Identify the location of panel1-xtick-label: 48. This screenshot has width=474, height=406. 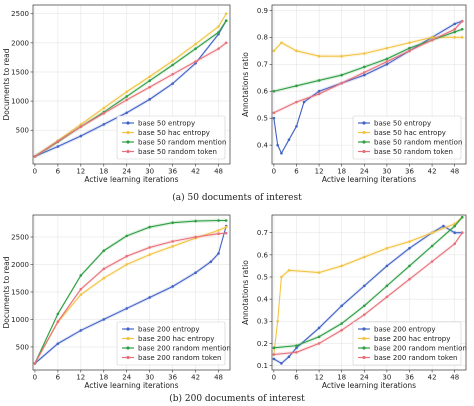
(454, 172).